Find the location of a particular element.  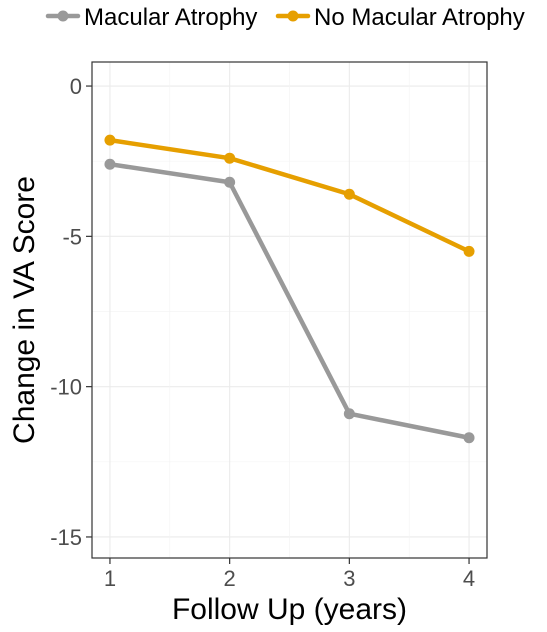

x-tick-label: 1 is located at coordinates (110, 578).